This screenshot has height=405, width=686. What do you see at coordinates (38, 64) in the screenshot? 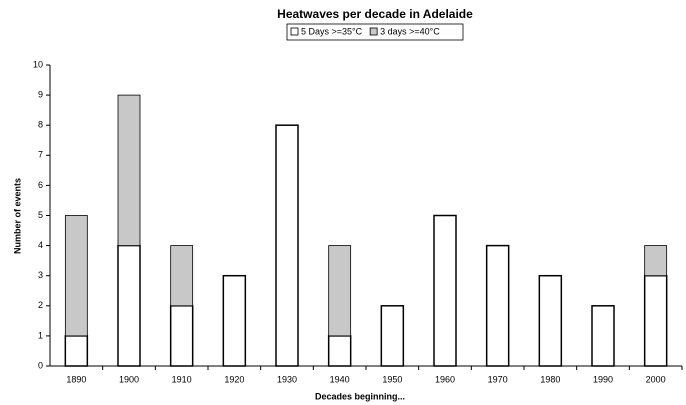
I see `y-tick-label: 10` at bounding box center [38, 64].